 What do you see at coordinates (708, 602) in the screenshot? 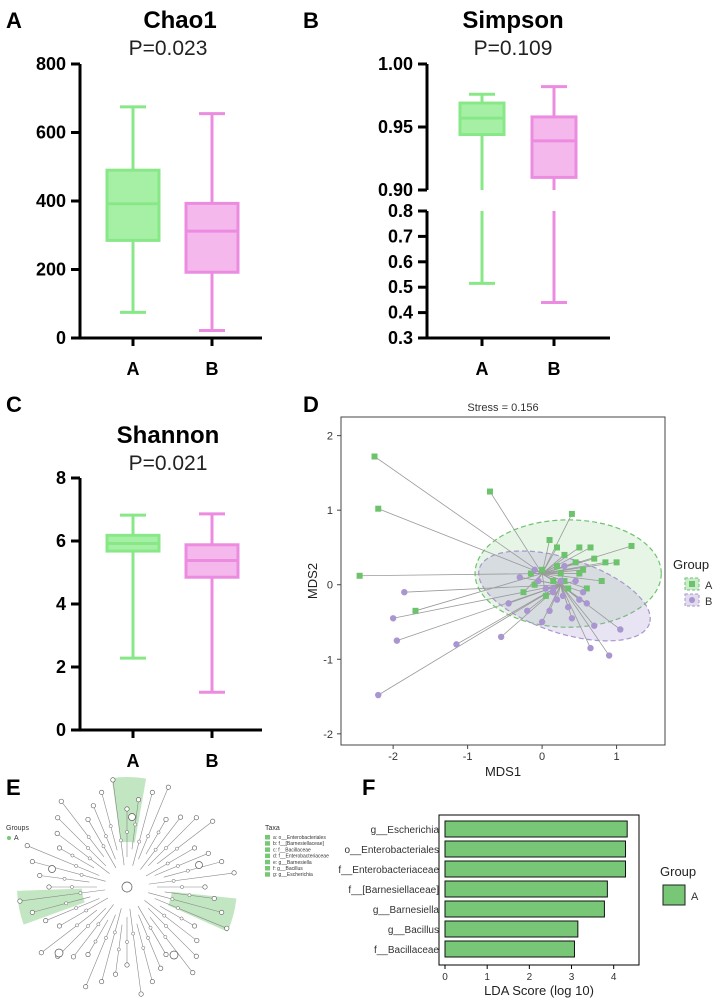
I see `nmds-legend-label-b: B` at bounding box center [708, 602].